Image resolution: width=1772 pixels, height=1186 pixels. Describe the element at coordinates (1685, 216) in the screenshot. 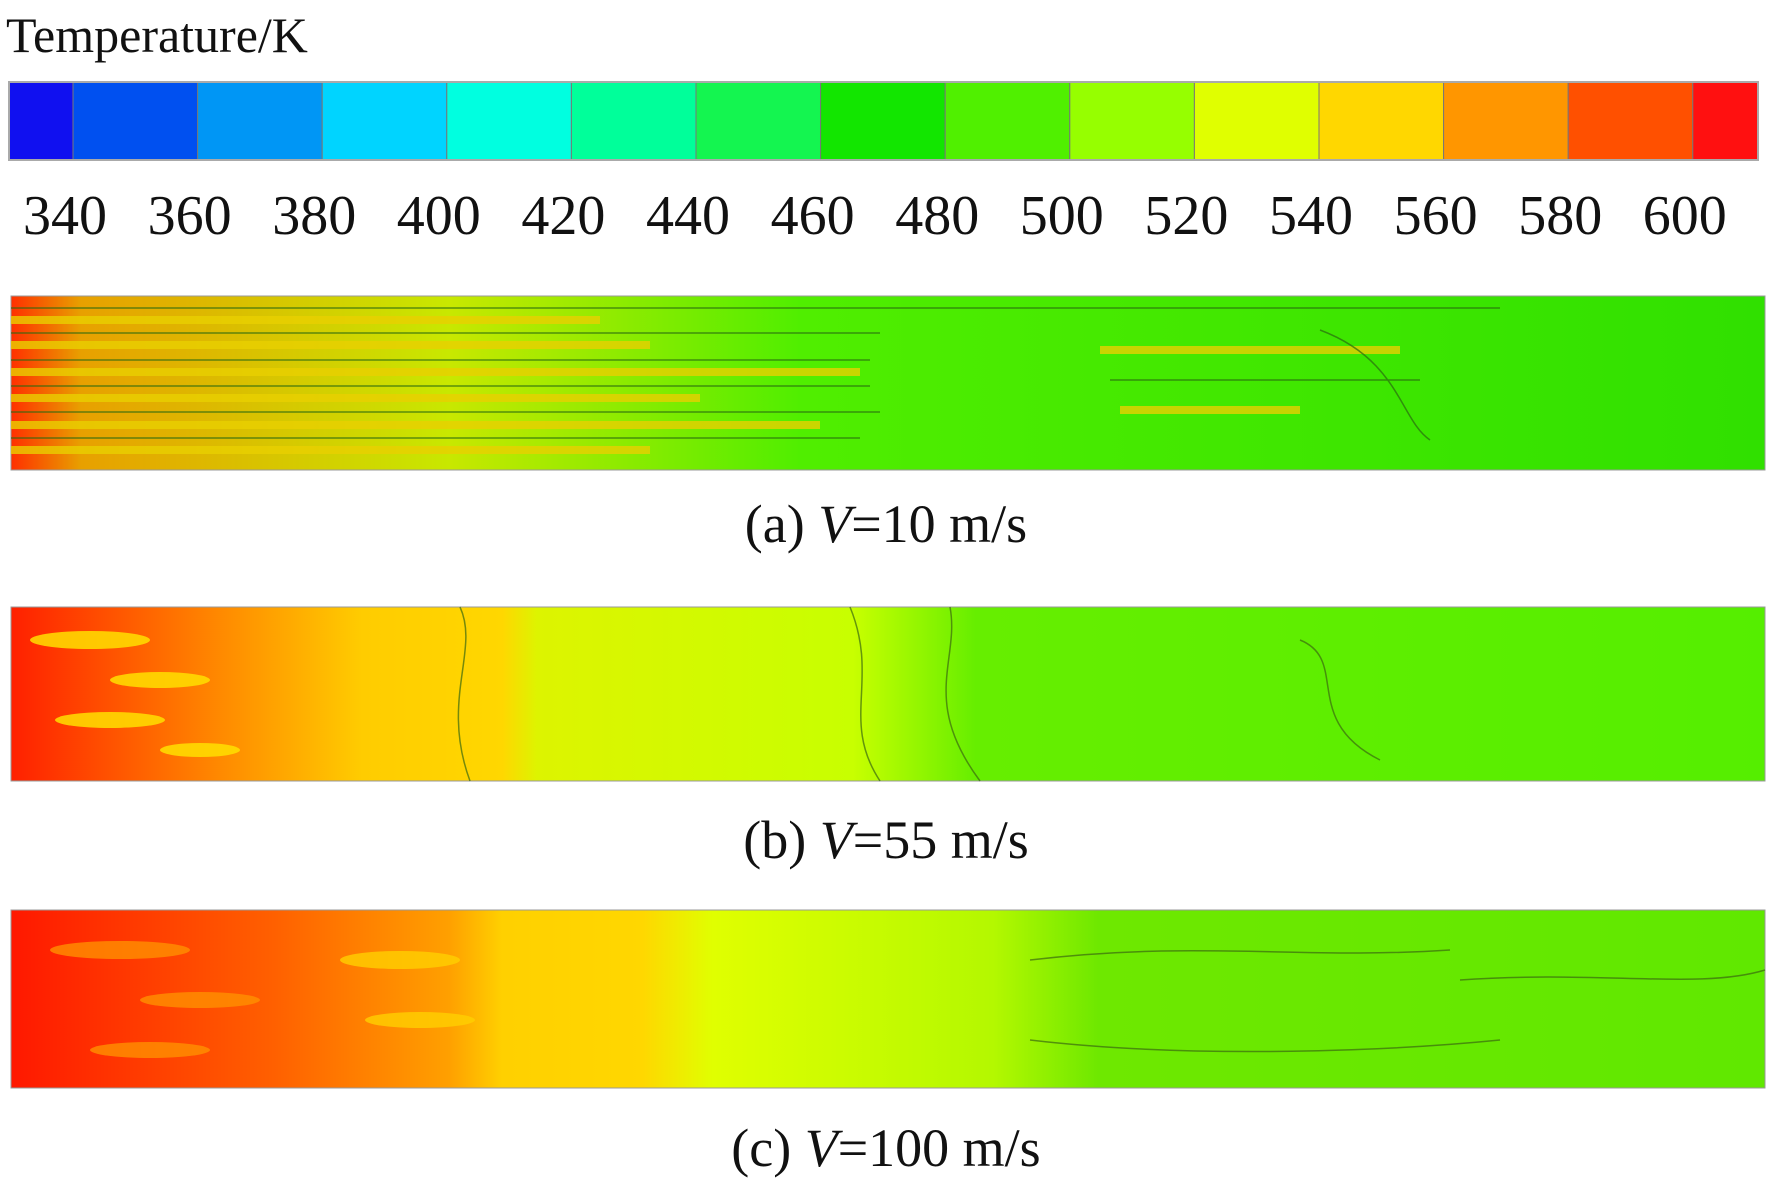

I see `colorbar-tick-label: 600` at that location.